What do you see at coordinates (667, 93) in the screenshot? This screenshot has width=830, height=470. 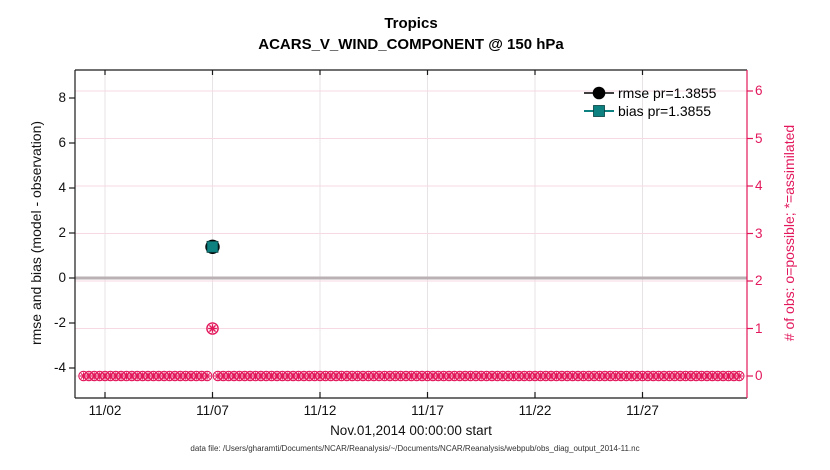 I see `legend-label-rmse: rmse pr=1.3855` at bounding box center [667, 93].